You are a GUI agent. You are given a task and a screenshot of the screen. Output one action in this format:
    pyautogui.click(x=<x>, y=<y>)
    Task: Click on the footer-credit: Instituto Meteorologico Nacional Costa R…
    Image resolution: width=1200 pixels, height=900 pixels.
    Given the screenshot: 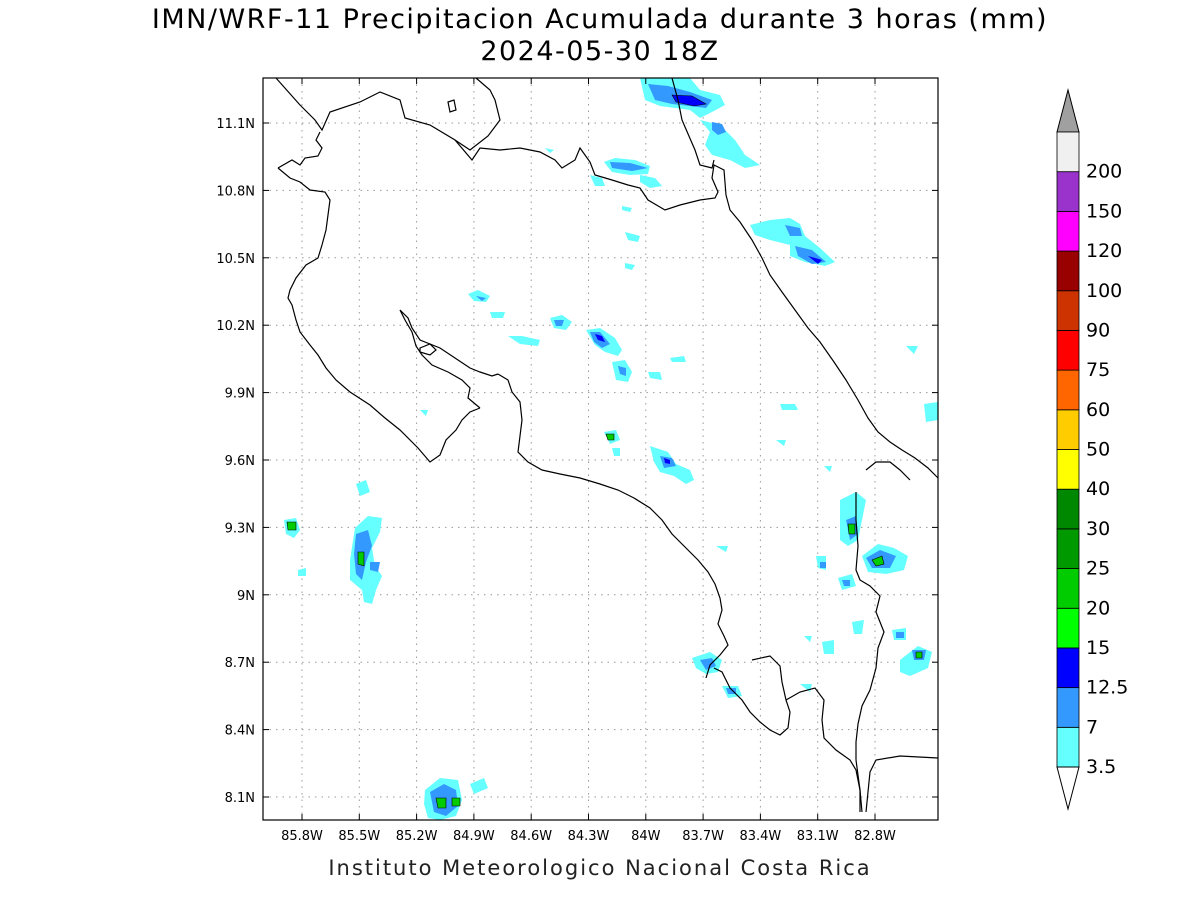 What is the action you would take?
    pyautogui.click(x=600, y=868)
    